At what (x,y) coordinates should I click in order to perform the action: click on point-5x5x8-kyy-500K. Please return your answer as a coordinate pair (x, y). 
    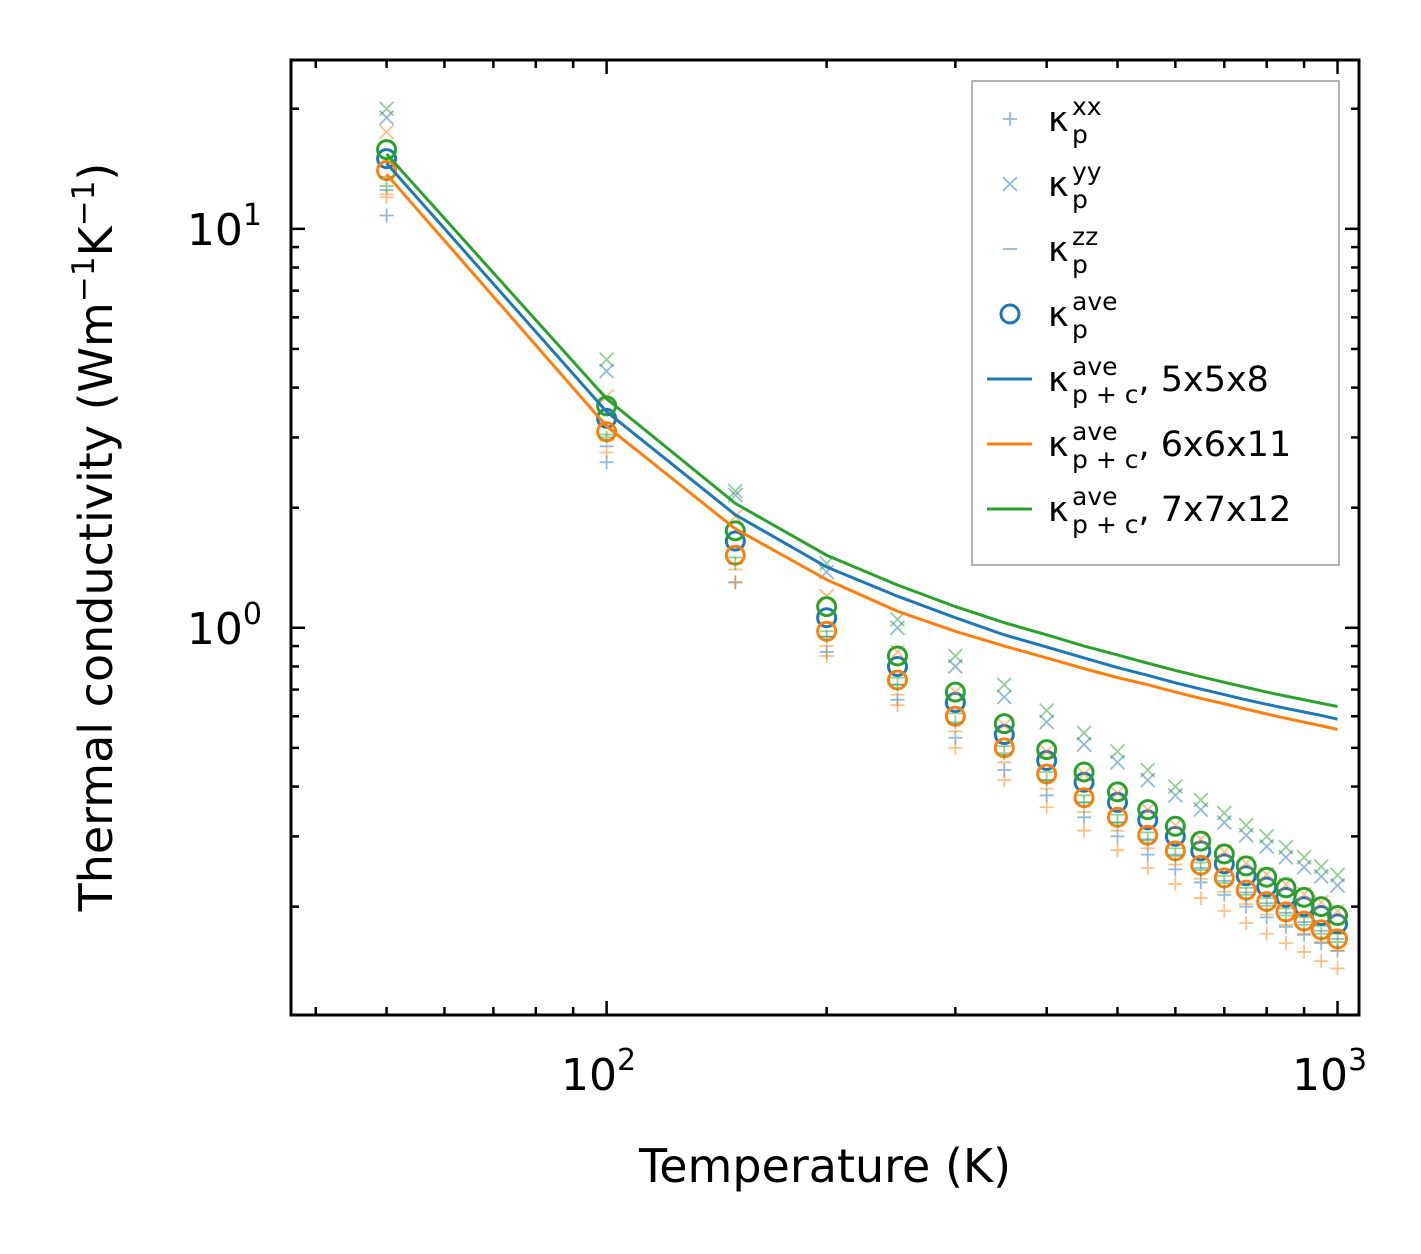
    Looking at the image, I should click on (1117, 762).